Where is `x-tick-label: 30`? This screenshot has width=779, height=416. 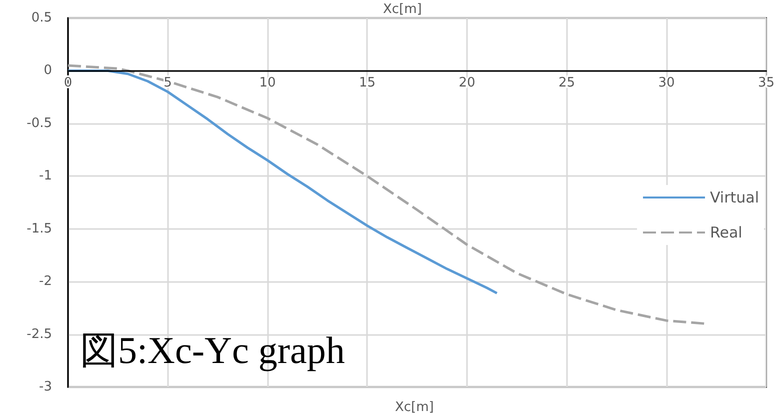 x-tick-label: 30 is located at coordinates (666, 83).